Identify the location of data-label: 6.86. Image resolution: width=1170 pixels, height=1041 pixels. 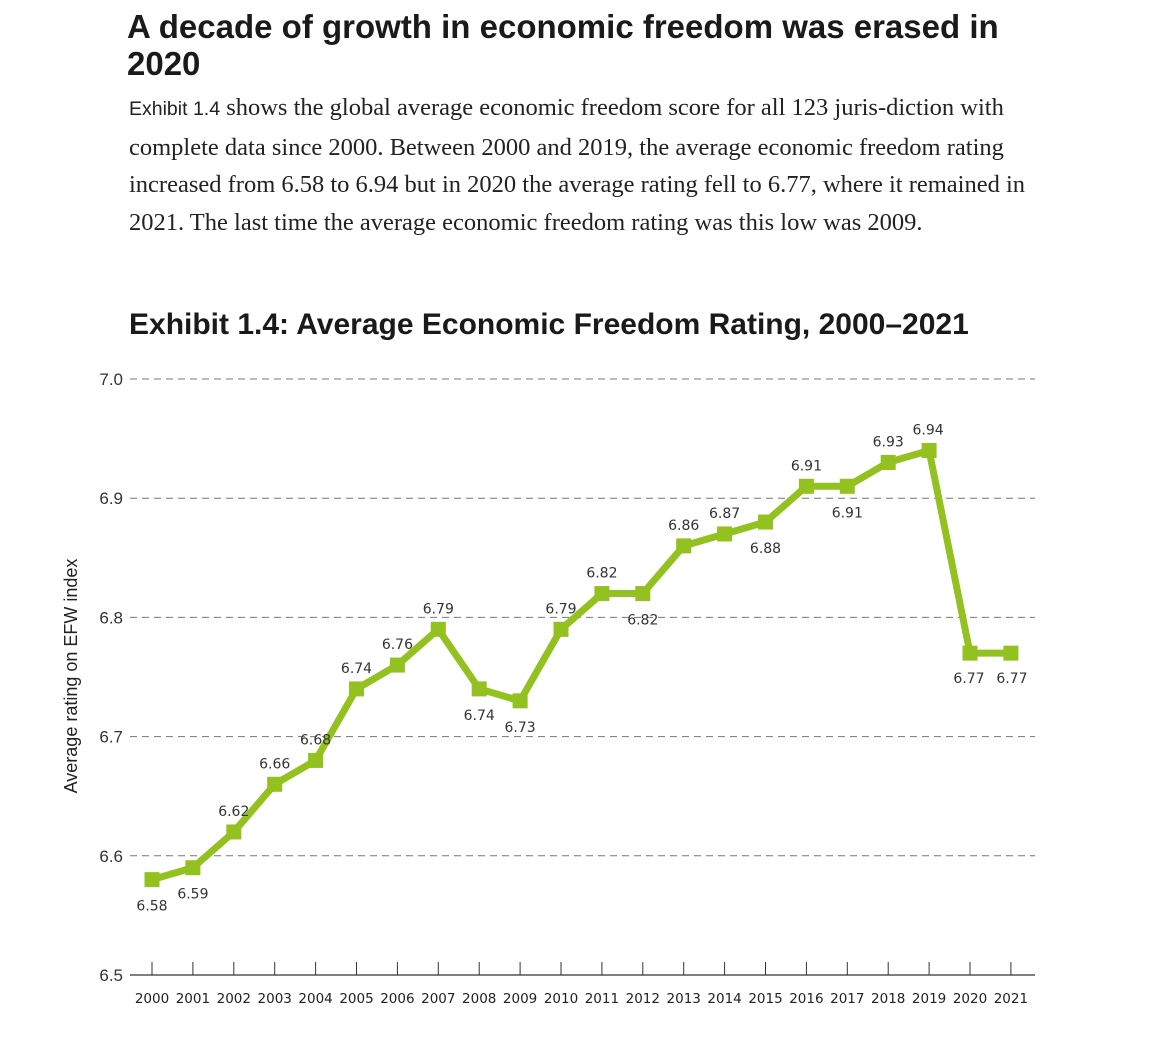
(683, 526).